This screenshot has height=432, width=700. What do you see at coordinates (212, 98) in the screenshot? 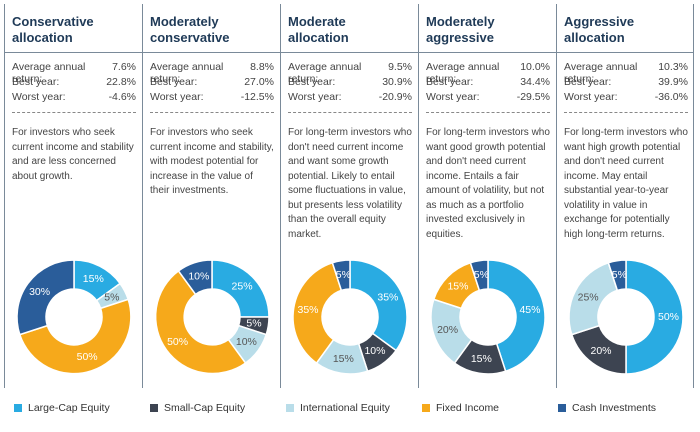
I see `stat-row: Worst year: -12.5%` at bounding box center [212, 98].